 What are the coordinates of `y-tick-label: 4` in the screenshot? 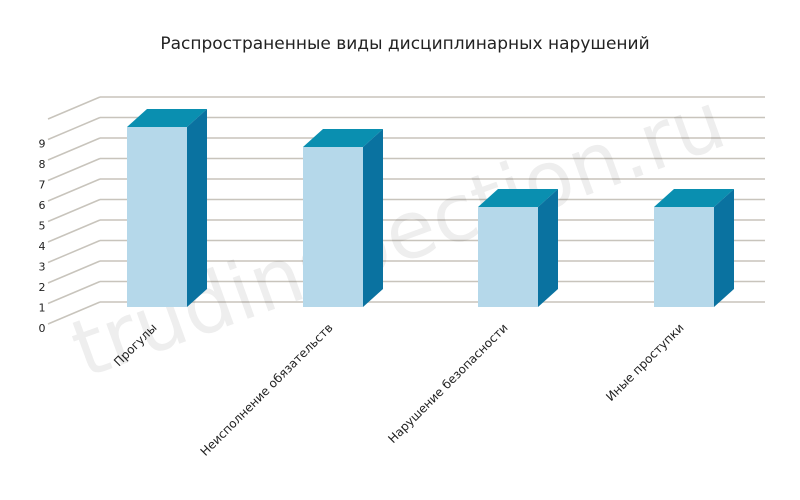 It's located at (42, 246).